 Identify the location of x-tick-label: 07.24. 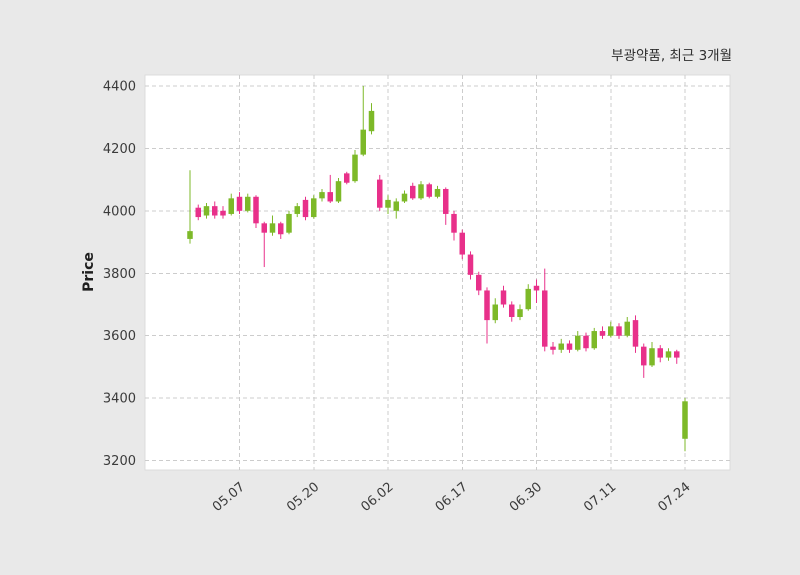
(674, 497).